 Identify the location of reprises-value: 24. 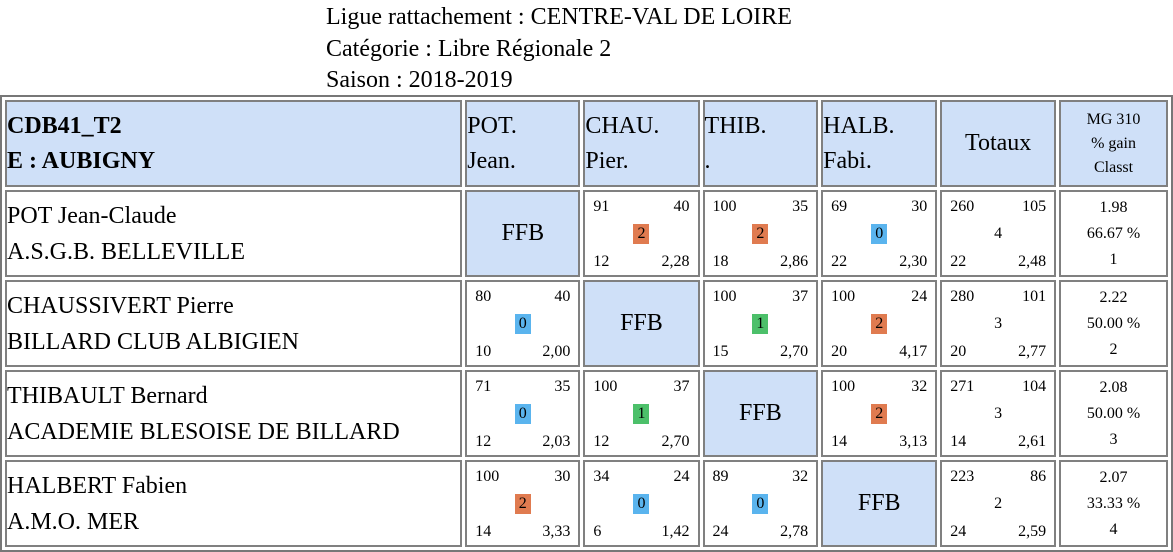
(681, 476).